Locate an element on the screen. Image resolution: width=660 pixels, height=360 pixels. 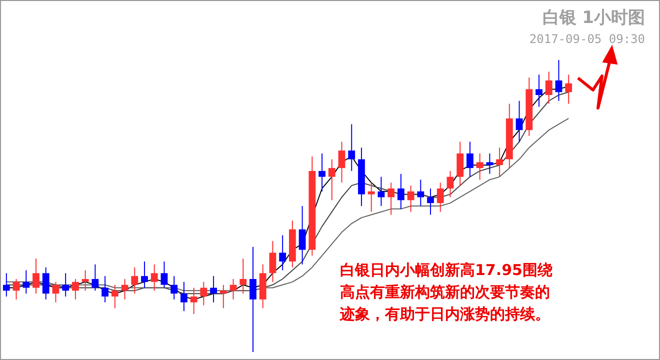
chart-title: 白银 1小时图 is located at coordinates (593, 18).